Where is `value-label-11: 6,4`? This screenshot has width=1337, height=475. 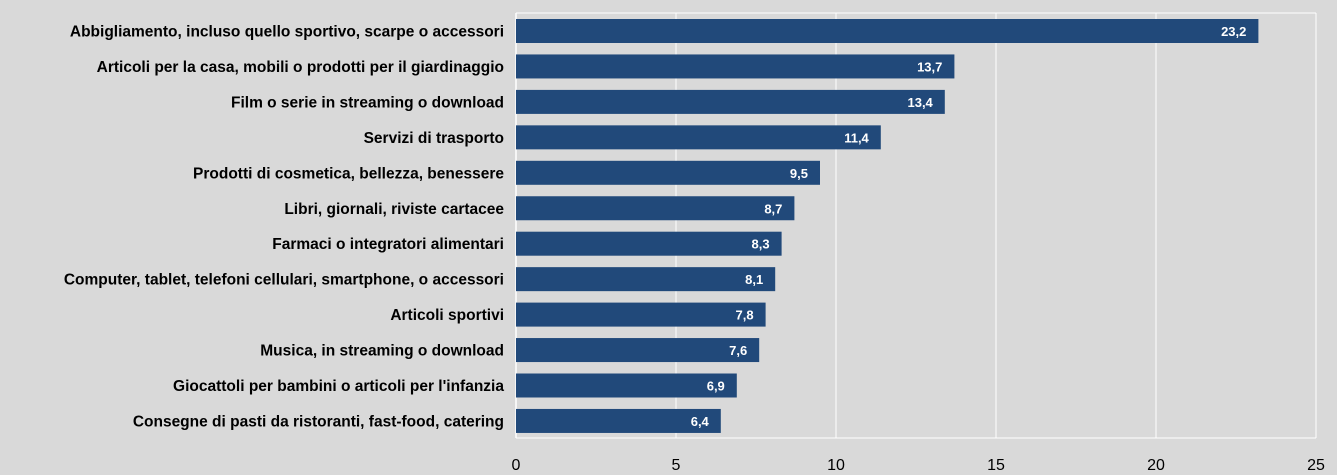 value-label-11: 6,4 is located at coordinates (700, 421).